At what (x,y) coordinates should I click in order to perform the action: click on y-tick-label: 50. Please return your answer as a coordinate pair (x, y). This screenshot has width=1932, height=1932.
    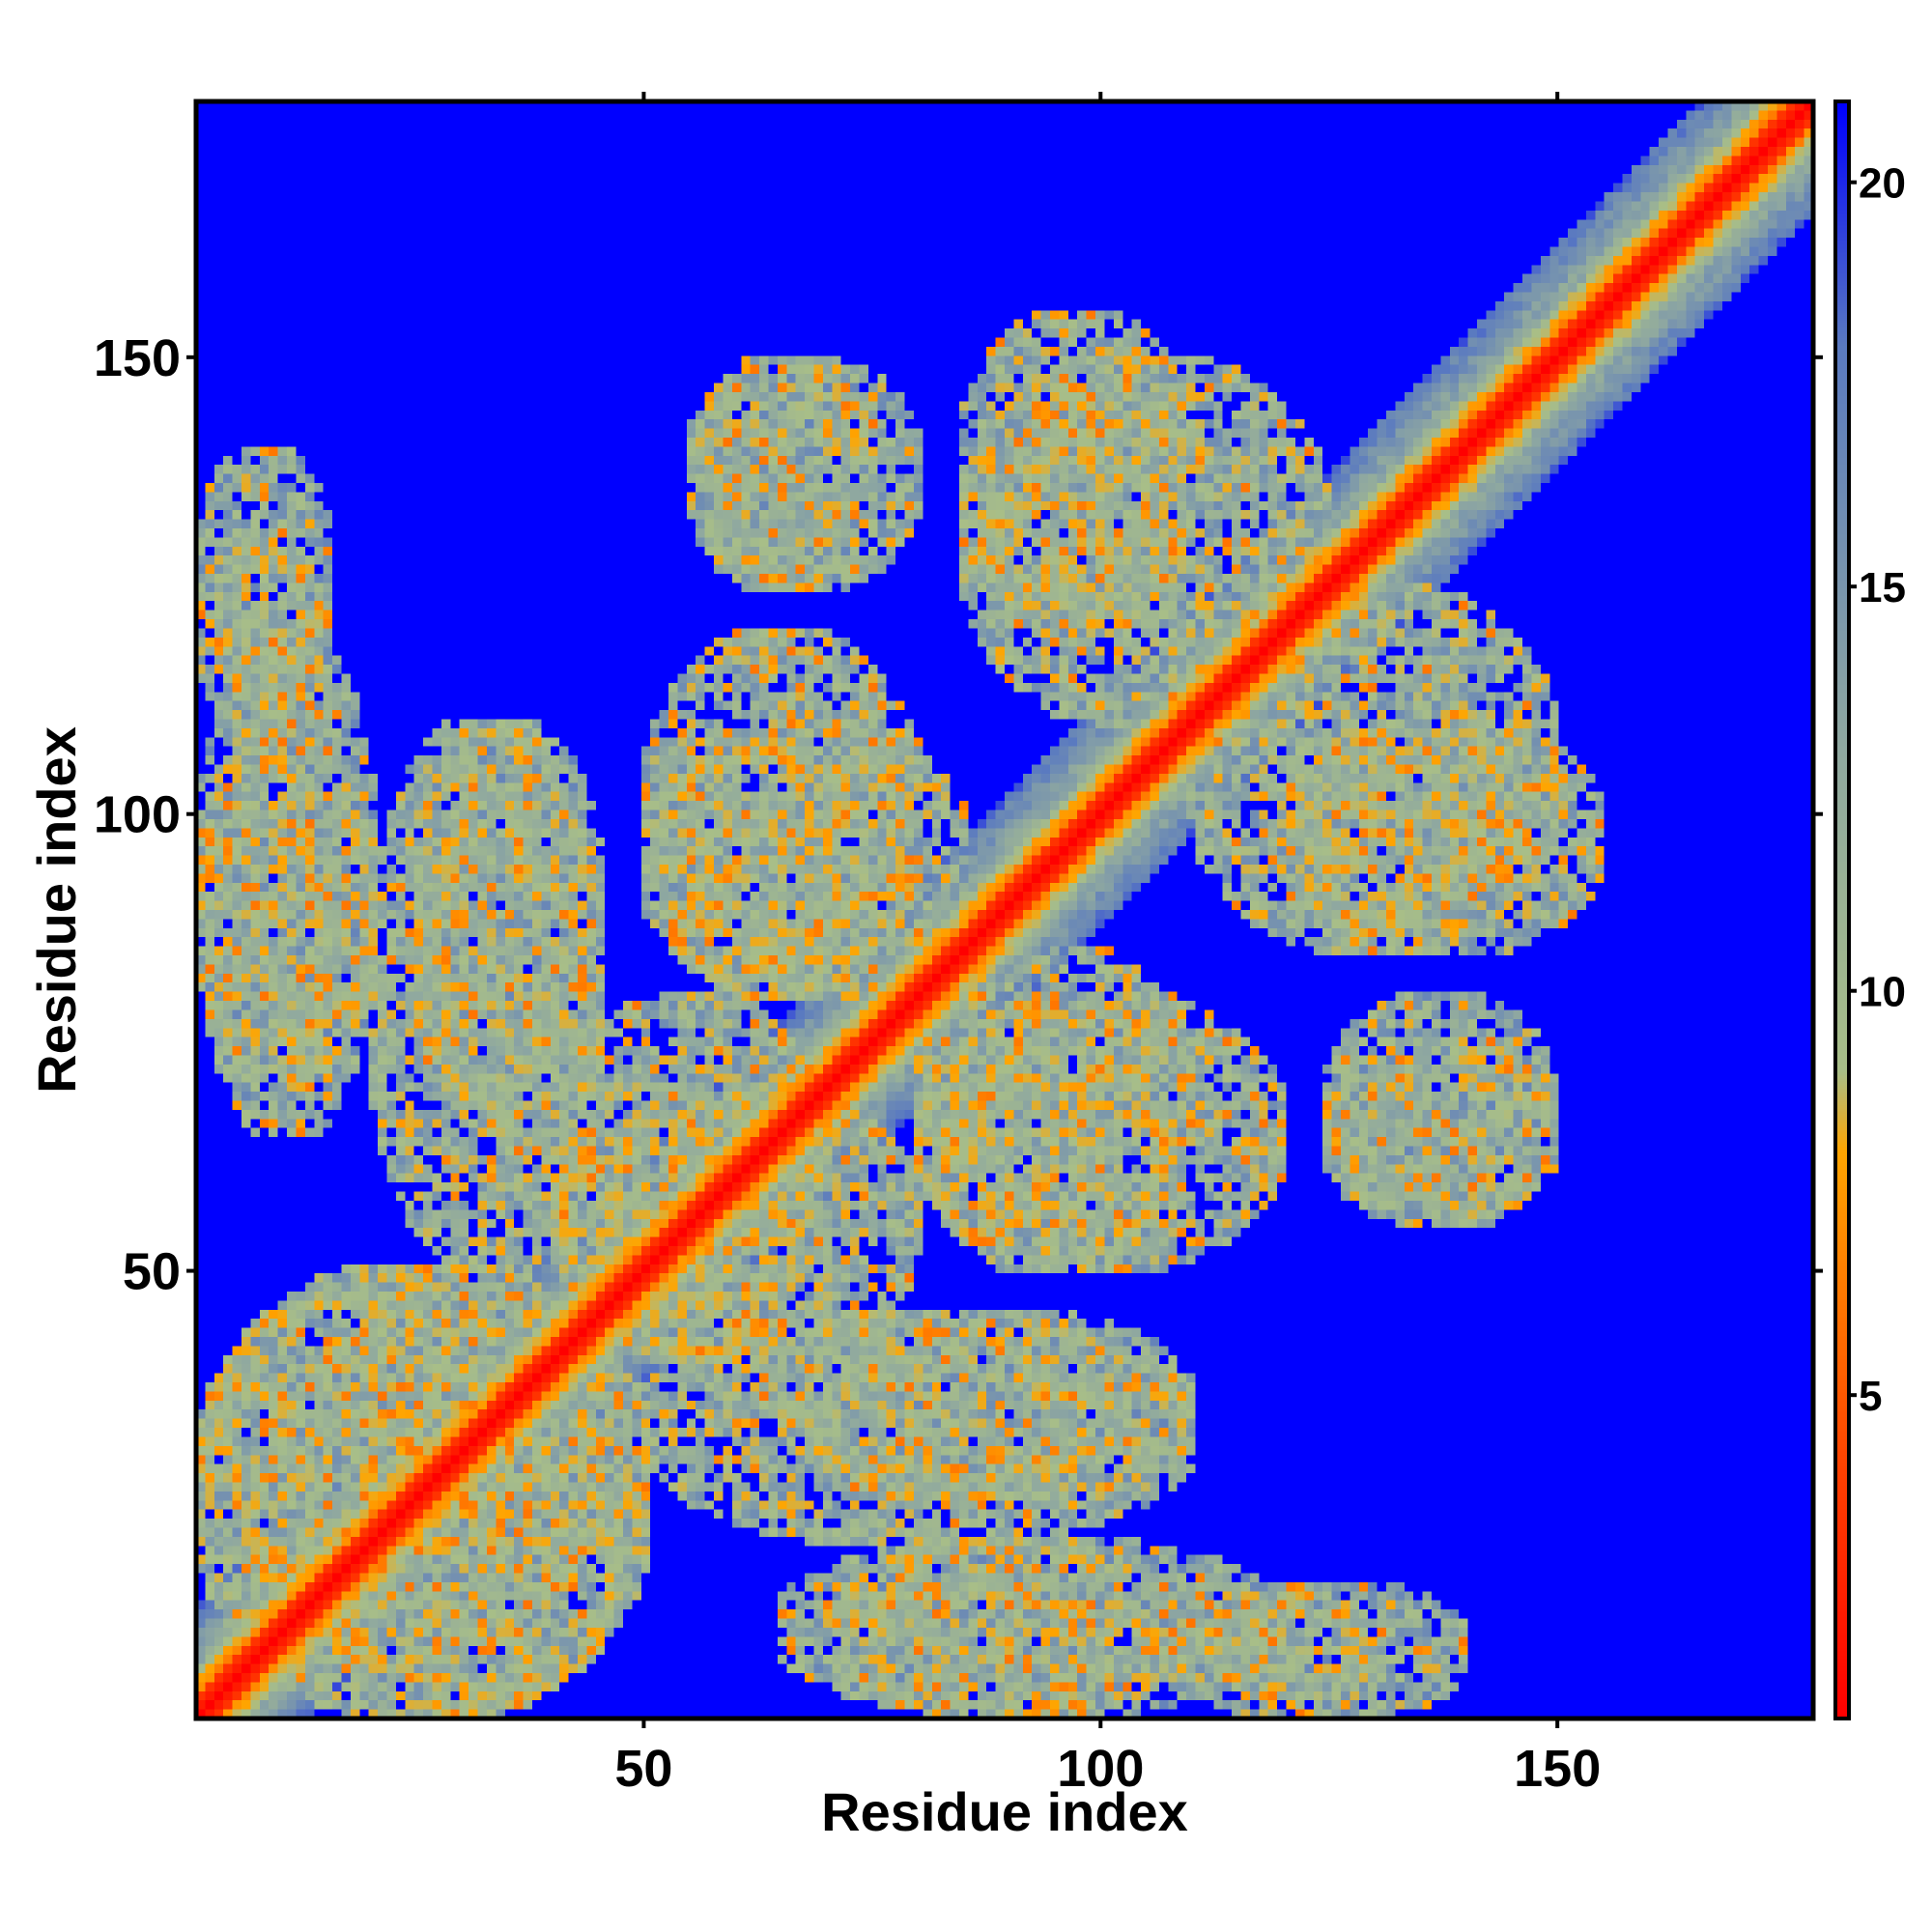
    Looking at the image, I should click on (152, 1272).